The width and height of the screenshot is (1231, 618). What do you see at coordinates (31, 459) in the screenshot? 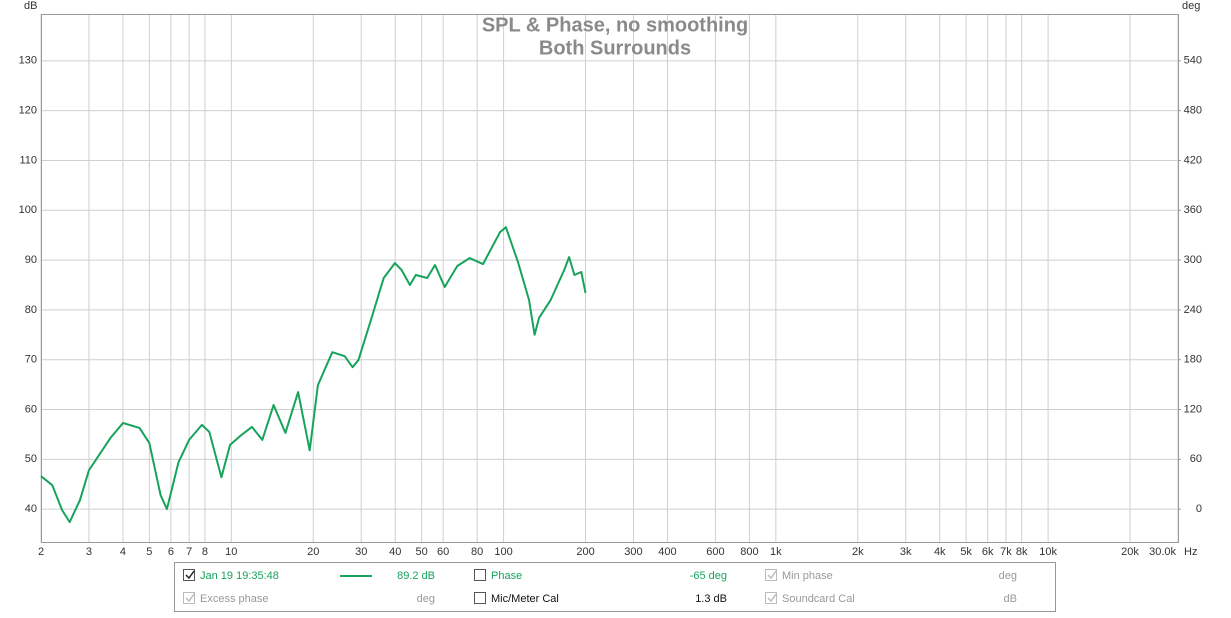
I see `y-tick-label: 50` at bounding box center [31, 459].